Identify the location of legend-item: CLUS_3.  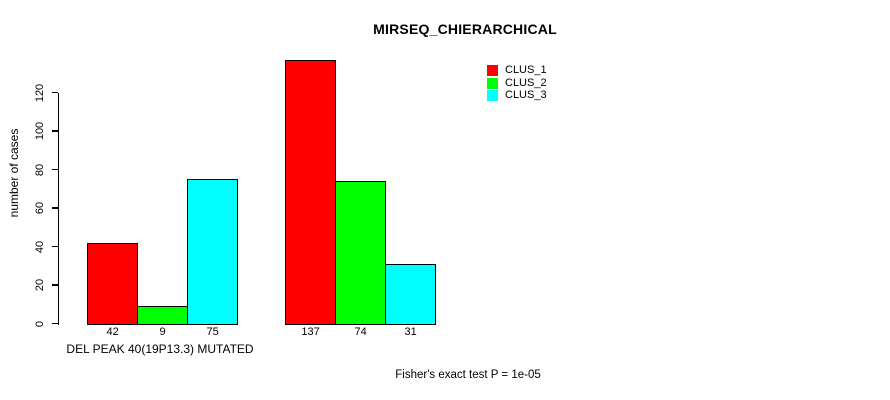
(517, 95).